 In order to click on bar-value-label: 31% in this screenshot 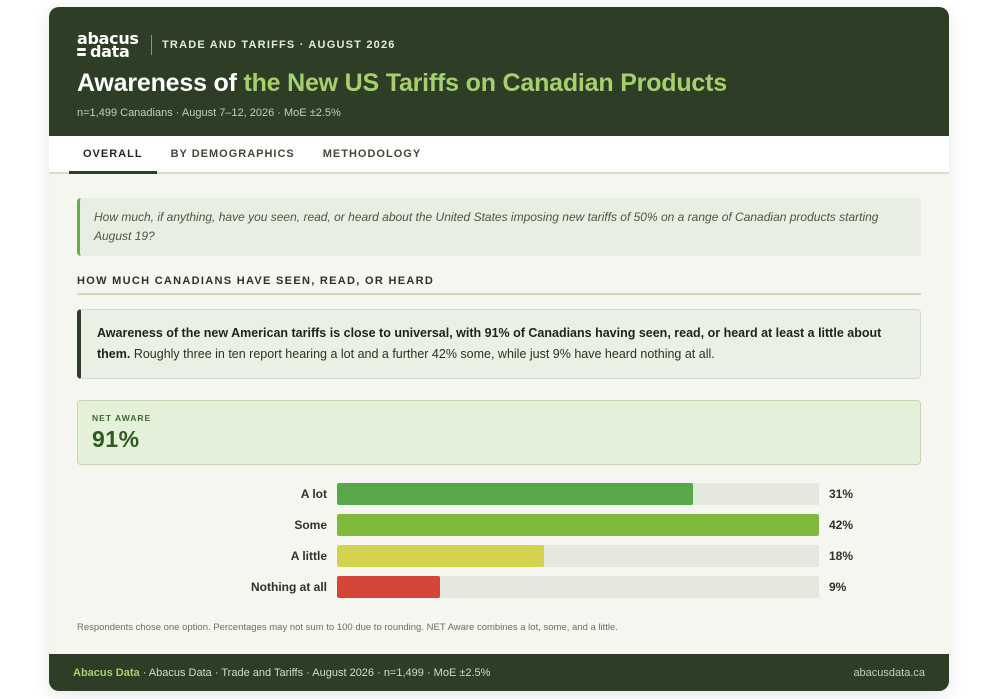, I will do `click(841, 494)`.